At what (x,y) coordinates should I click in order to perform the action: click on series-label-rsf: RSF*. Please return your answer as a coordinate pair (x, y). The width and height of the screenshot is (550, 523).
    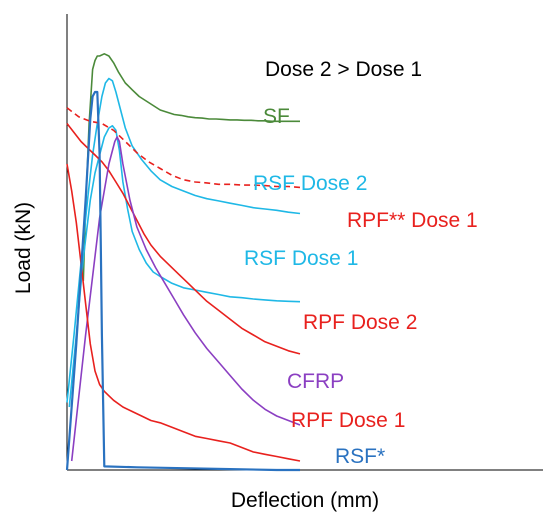
    Looking at the image, I should click on (360, 456).